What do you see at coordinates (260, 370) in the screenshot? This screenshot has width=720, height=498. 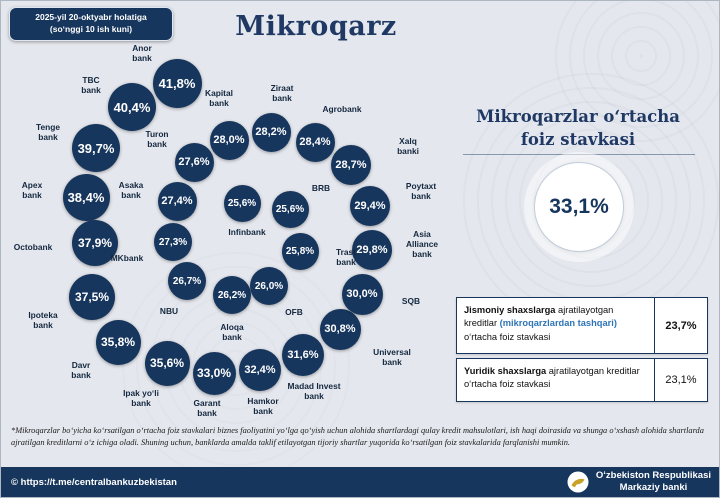 I see `bank-bubble: 32,4%` at bounding box center [260, 370].